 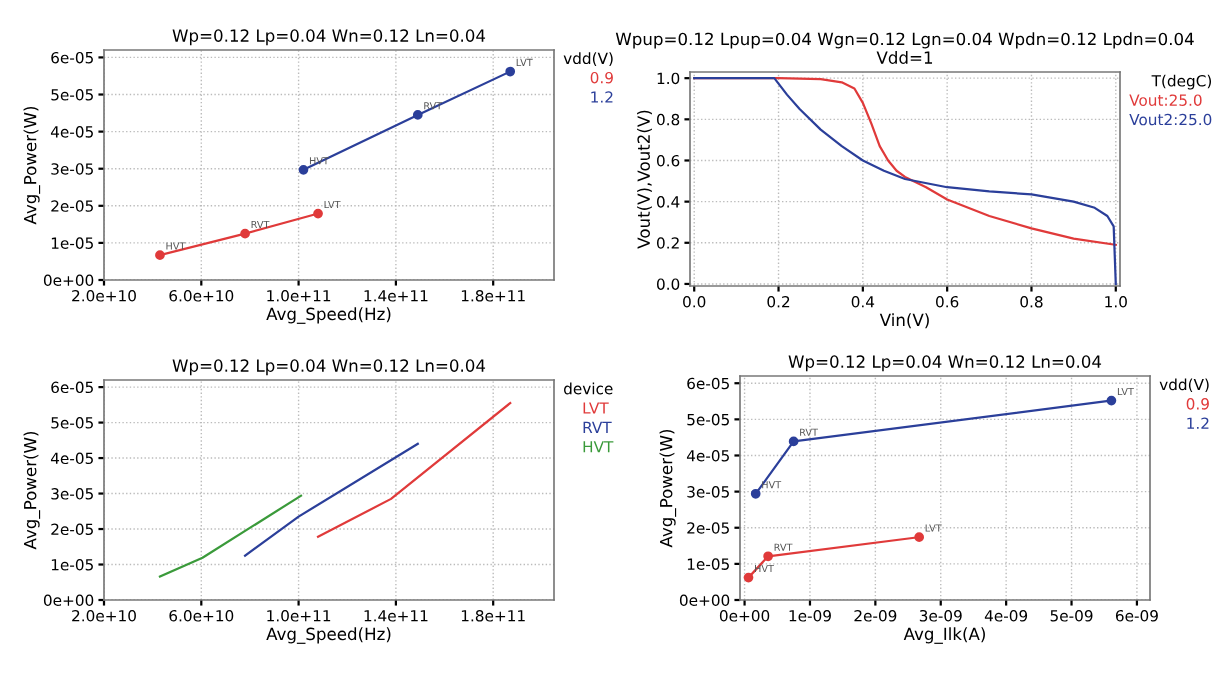 I want to click on y-axis-title: Vout(V),Vout2(V), so click(x=644, y=179).